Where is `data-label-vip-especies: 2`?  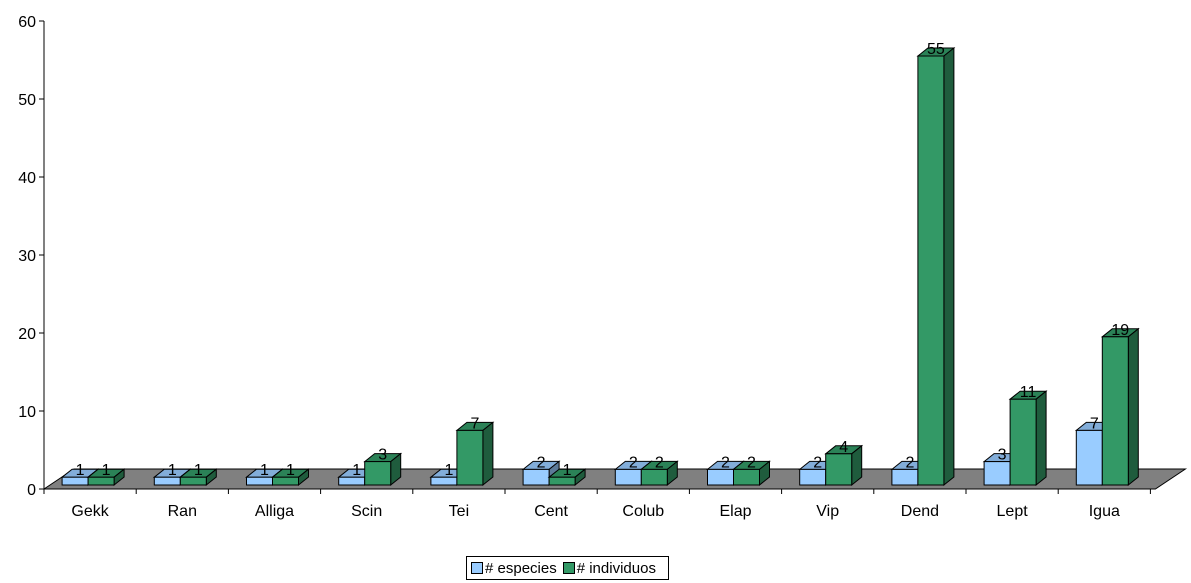
data-label-vip-especies: 2 is located at coordinates (817, 462).